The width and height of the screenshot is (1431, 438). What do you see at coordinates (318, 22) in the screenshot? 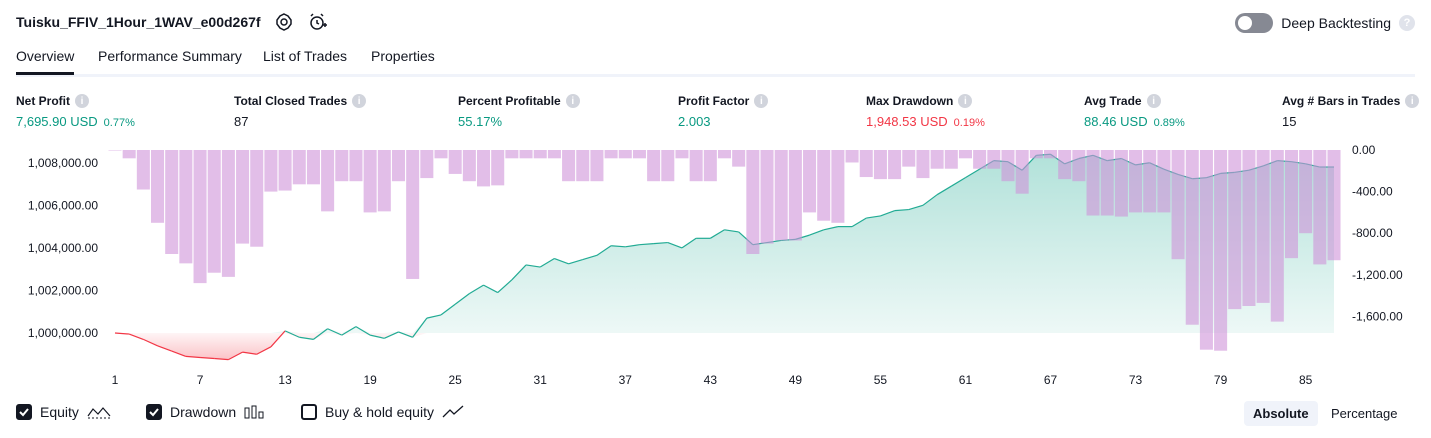
I see `add-alert-icon` at bounding box center [318, 22].